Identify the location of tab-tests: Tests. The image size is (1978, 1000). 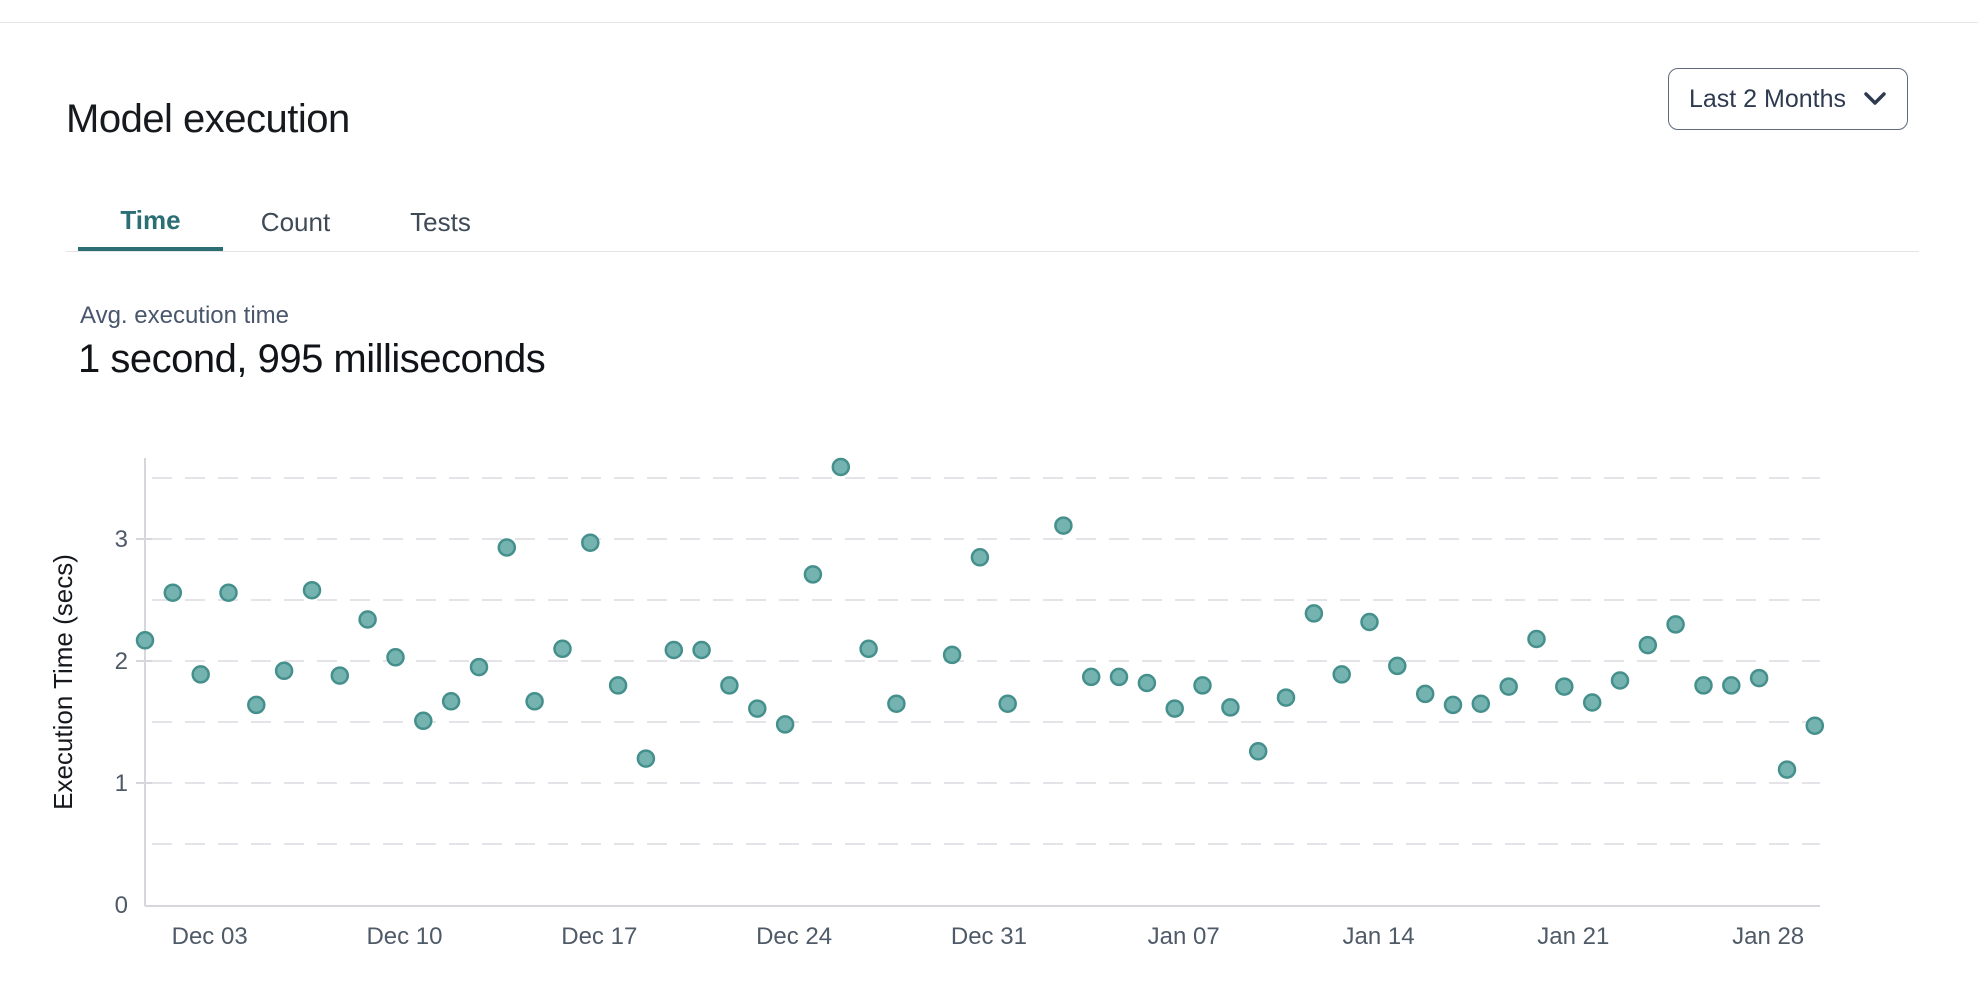
(440, 221).